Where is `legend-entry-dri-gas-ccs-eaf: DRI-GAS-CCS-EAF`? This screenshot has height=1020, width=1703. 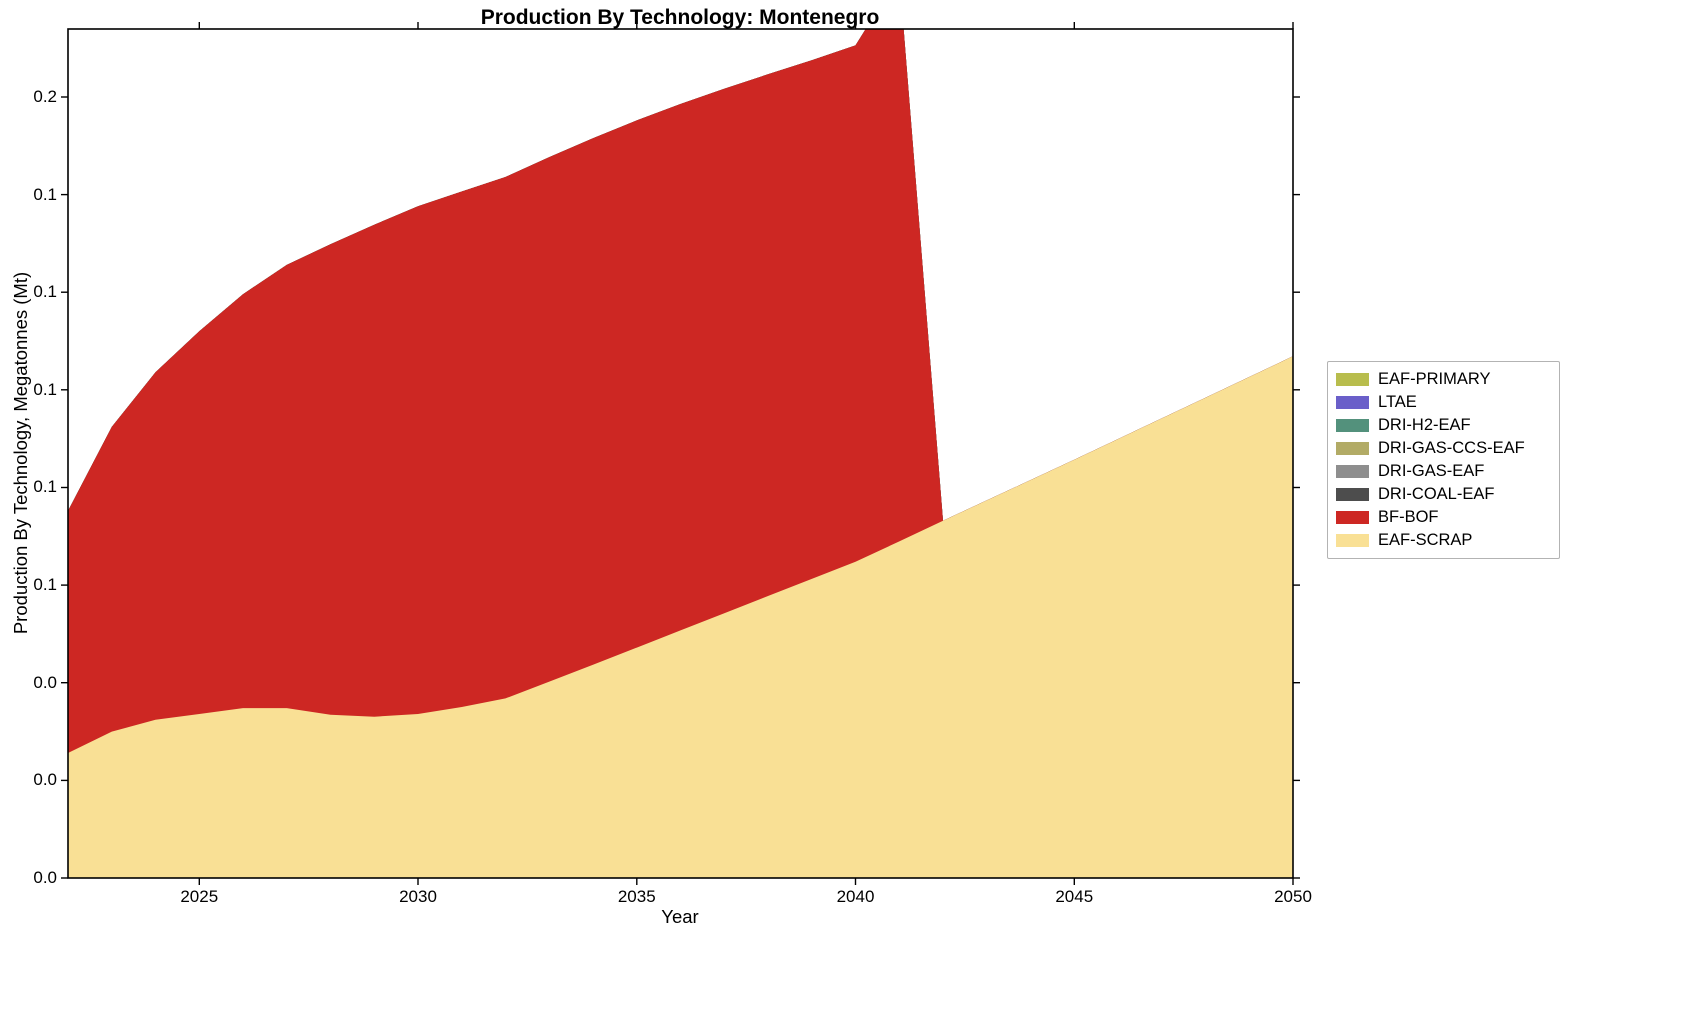
legend-entry-dri-gas-ccs-eaf: DRI-GAS-CCS-EAF is located at coordinates (1443, 448).